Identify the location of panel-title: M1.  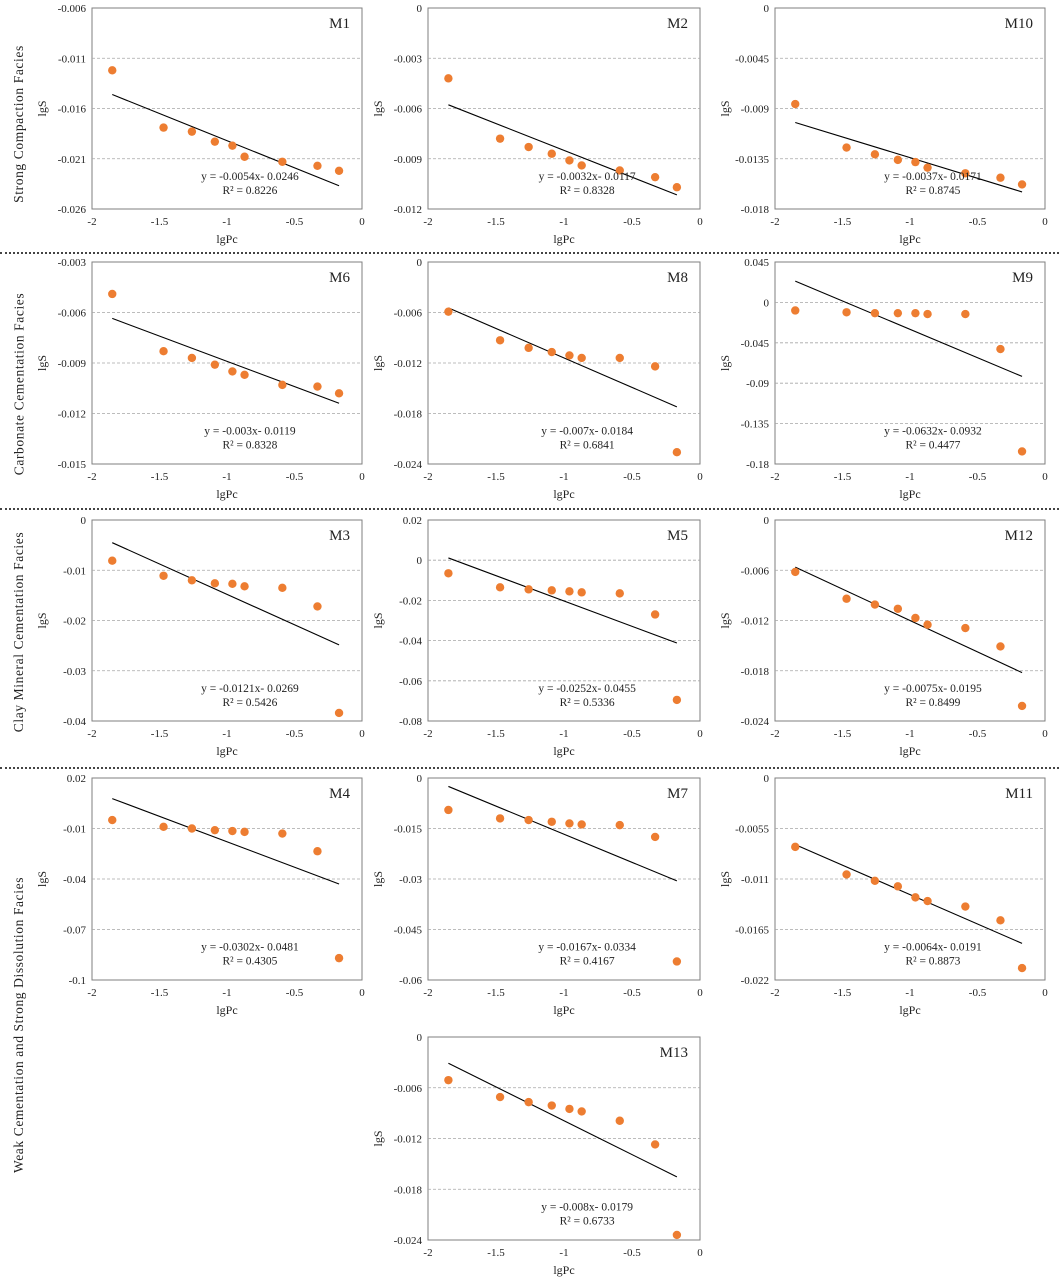
(339, 24).